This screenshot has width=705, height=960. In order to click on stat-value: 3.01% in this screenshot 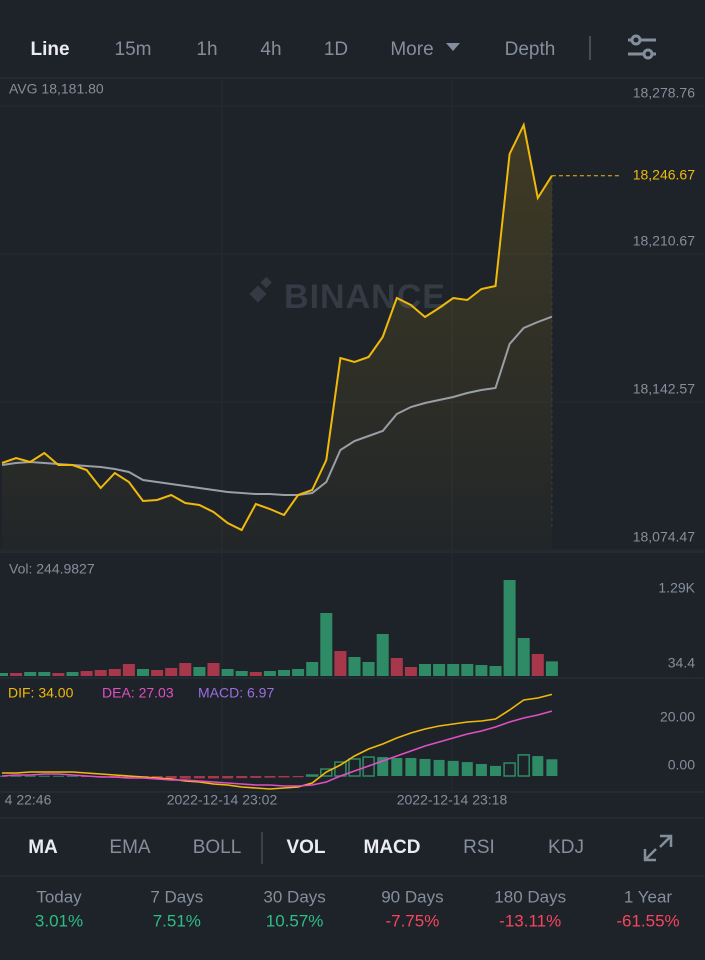, I will do `click(59, 920)`.